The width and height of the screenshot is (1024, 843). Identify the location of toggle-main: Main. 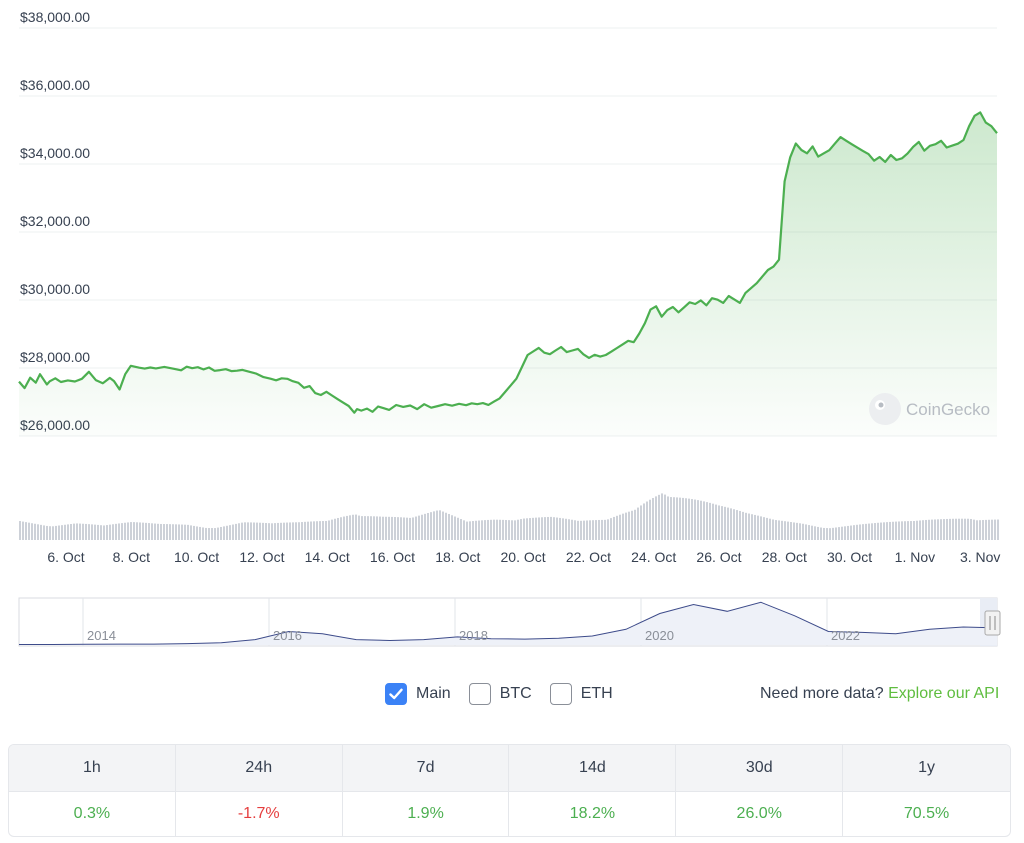
(418, 694).